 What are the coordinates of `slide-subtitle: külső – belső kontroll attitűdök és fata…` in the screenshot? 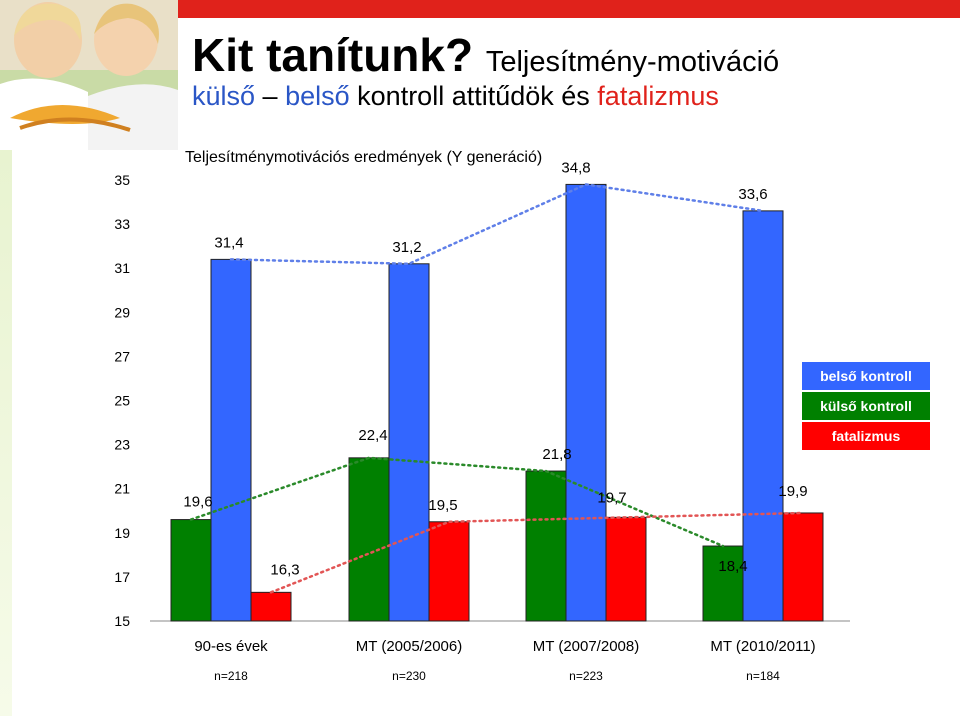 It's located at (455, 96).